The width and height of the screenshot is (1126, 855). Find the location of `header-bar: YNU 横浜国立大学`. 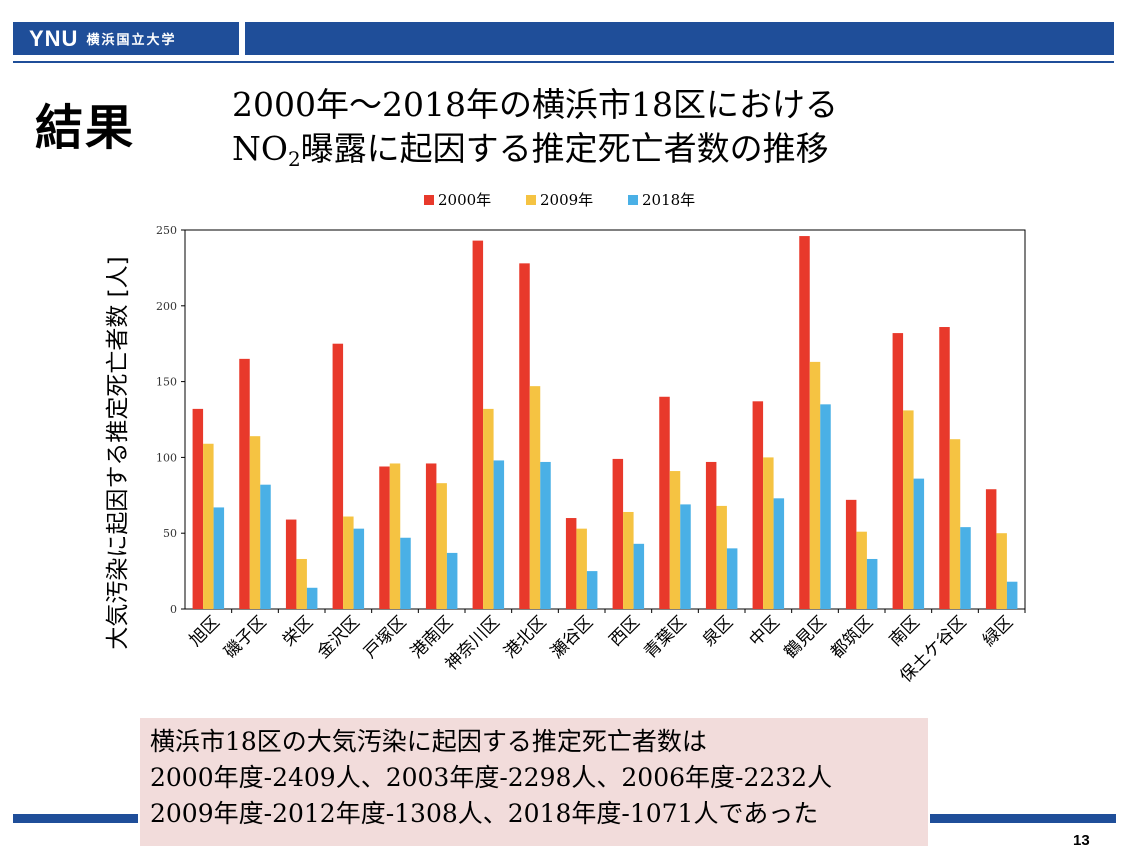

header-bar: YNU 横浜国立大学 is located at coordinates (563, 38).